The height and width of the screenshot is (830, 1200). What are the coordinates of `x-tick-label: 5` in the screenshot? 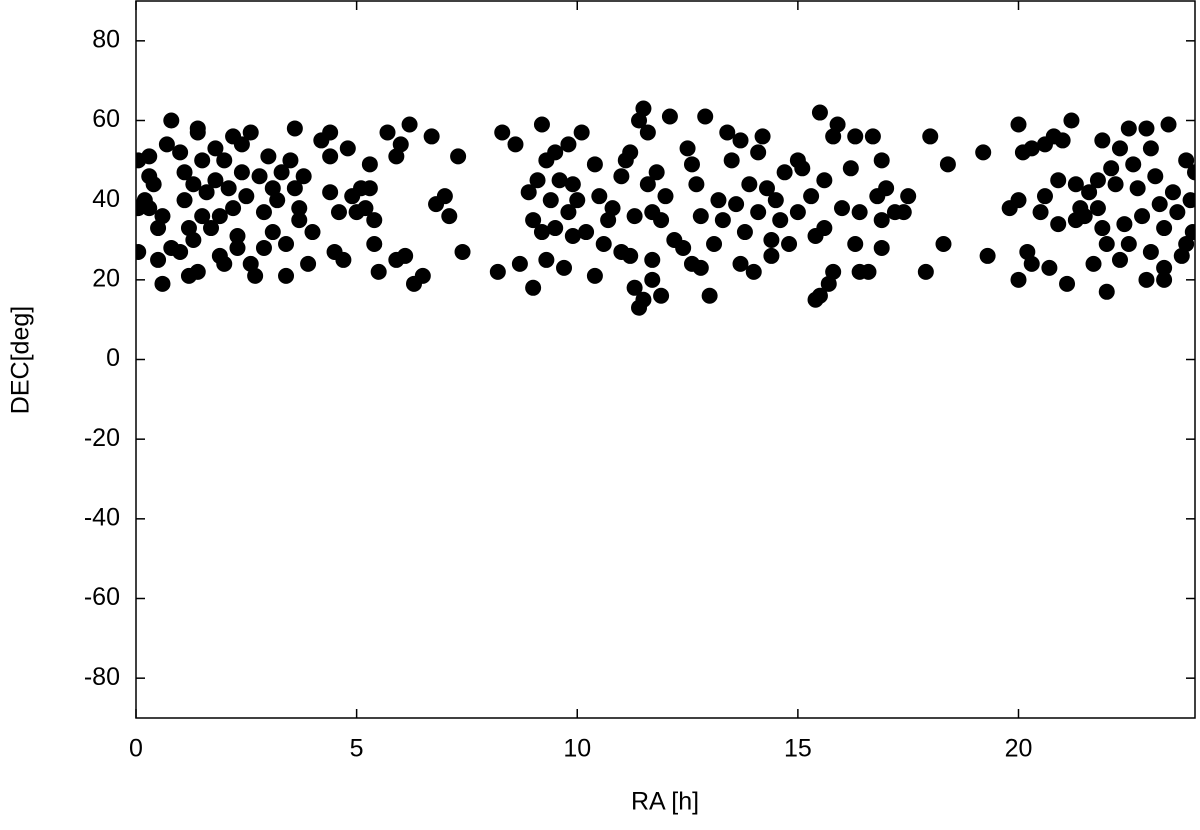 It's located at (357, 749).